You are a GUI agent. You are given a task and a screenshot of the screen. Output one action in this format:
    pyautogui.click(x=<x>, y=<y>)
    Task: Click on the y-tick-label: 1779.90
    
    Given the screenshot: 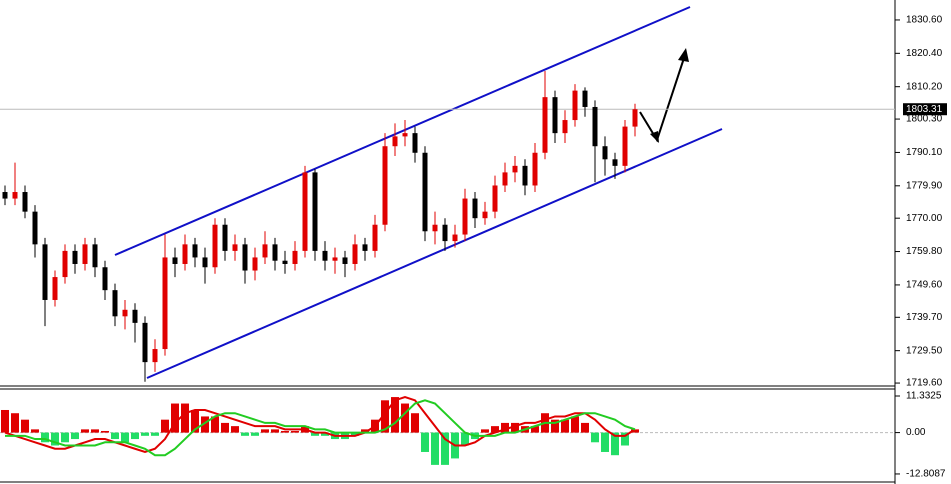 What is the action you would take?
    pyautogui.click(x=924, y=185)
    